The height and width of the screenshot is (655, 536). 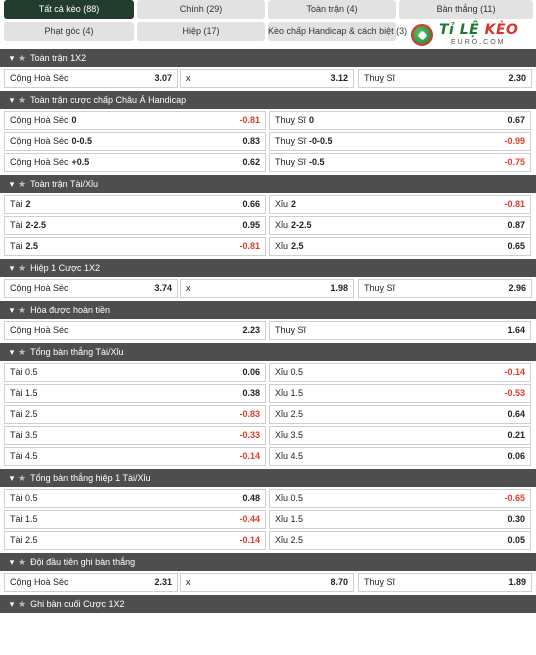 I want to click on outcome-label: Xỉu 0.5, so click(x=289, y=498).